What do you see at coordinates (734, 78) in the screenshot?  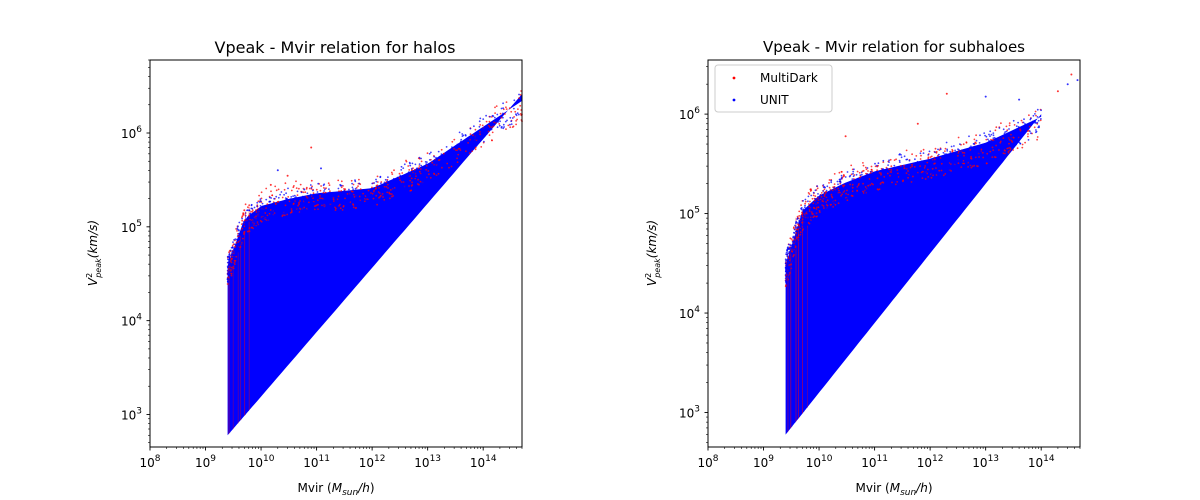 I see `legend-marker-multidark` at bounding box center [734, 78].